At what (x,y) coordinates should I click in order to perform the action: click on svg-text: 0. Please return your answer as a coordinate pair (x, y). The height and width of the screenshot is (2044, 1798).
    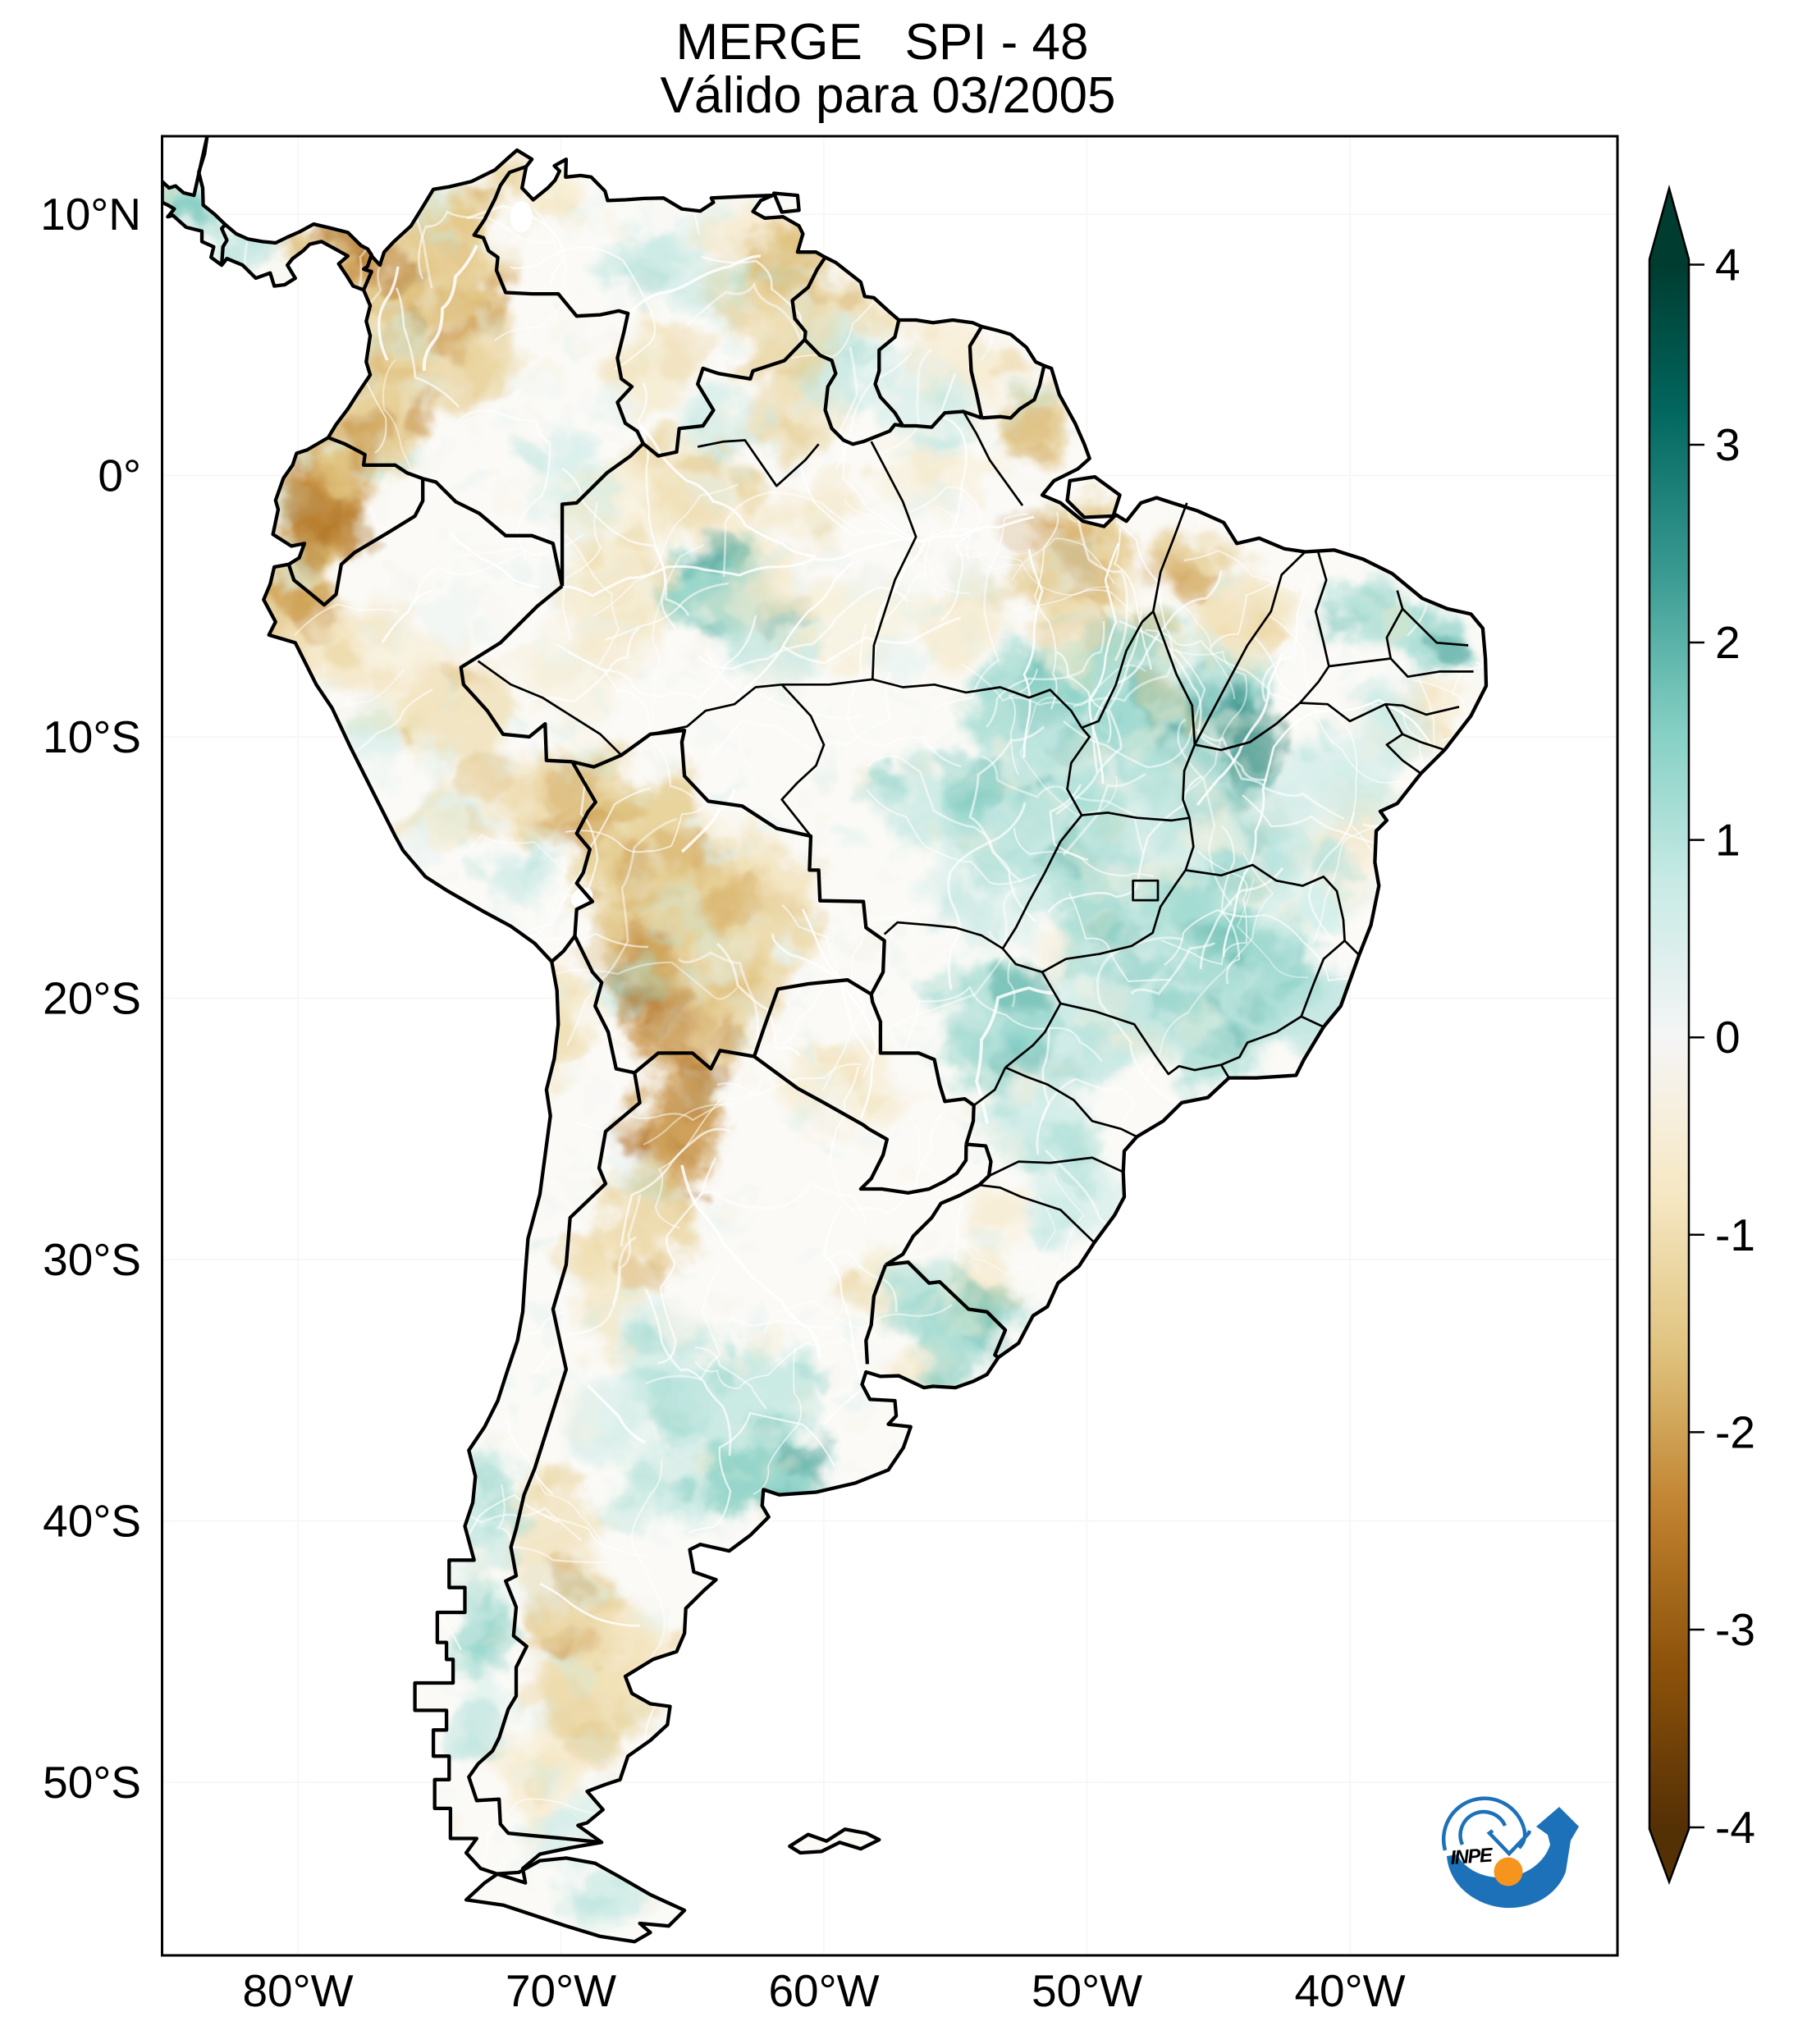
    Looking at the image, I should click on (1728, 1037).